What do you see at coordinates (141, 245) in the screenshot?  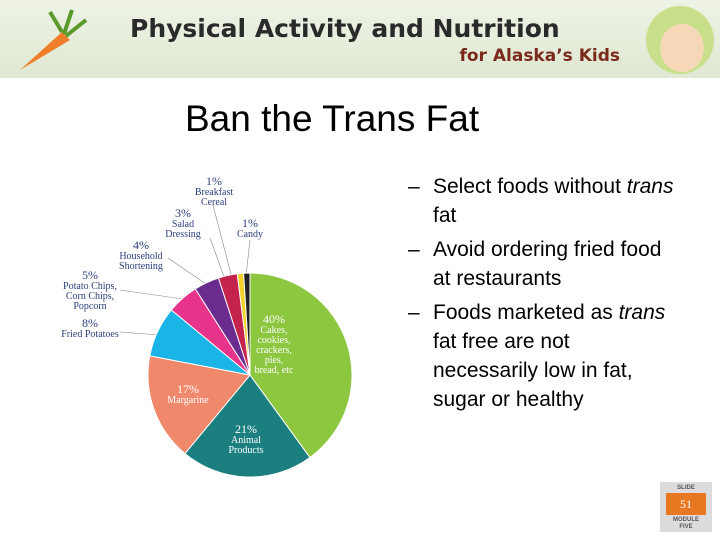 I see `pie-value-label: 4%` at bounding box center [141, 245].